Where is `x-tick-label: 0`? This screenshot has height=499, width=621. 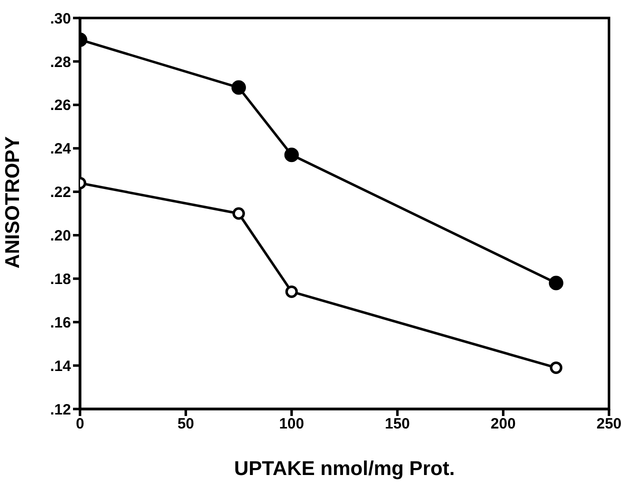
x-tick-label: 0 is located at coordinates (80, 424).